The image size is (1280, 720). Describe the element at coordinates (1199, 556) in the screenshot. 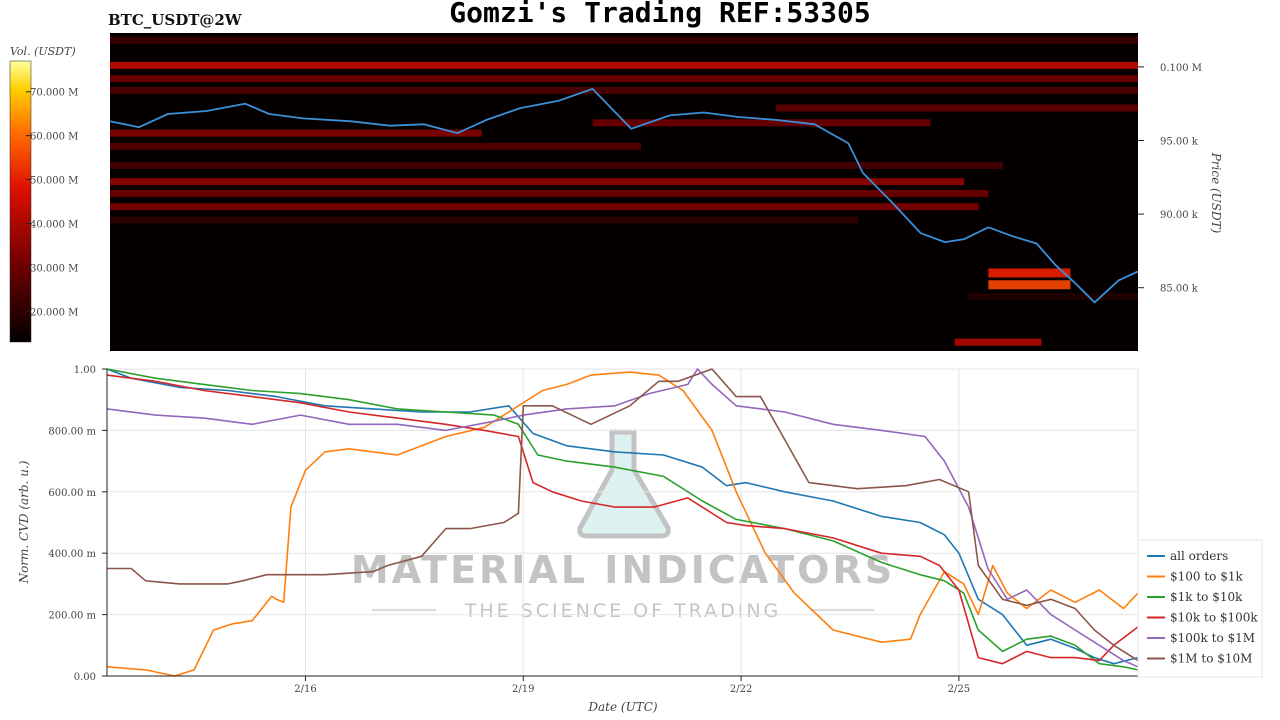

I see `legend-label: all orders` at that location.